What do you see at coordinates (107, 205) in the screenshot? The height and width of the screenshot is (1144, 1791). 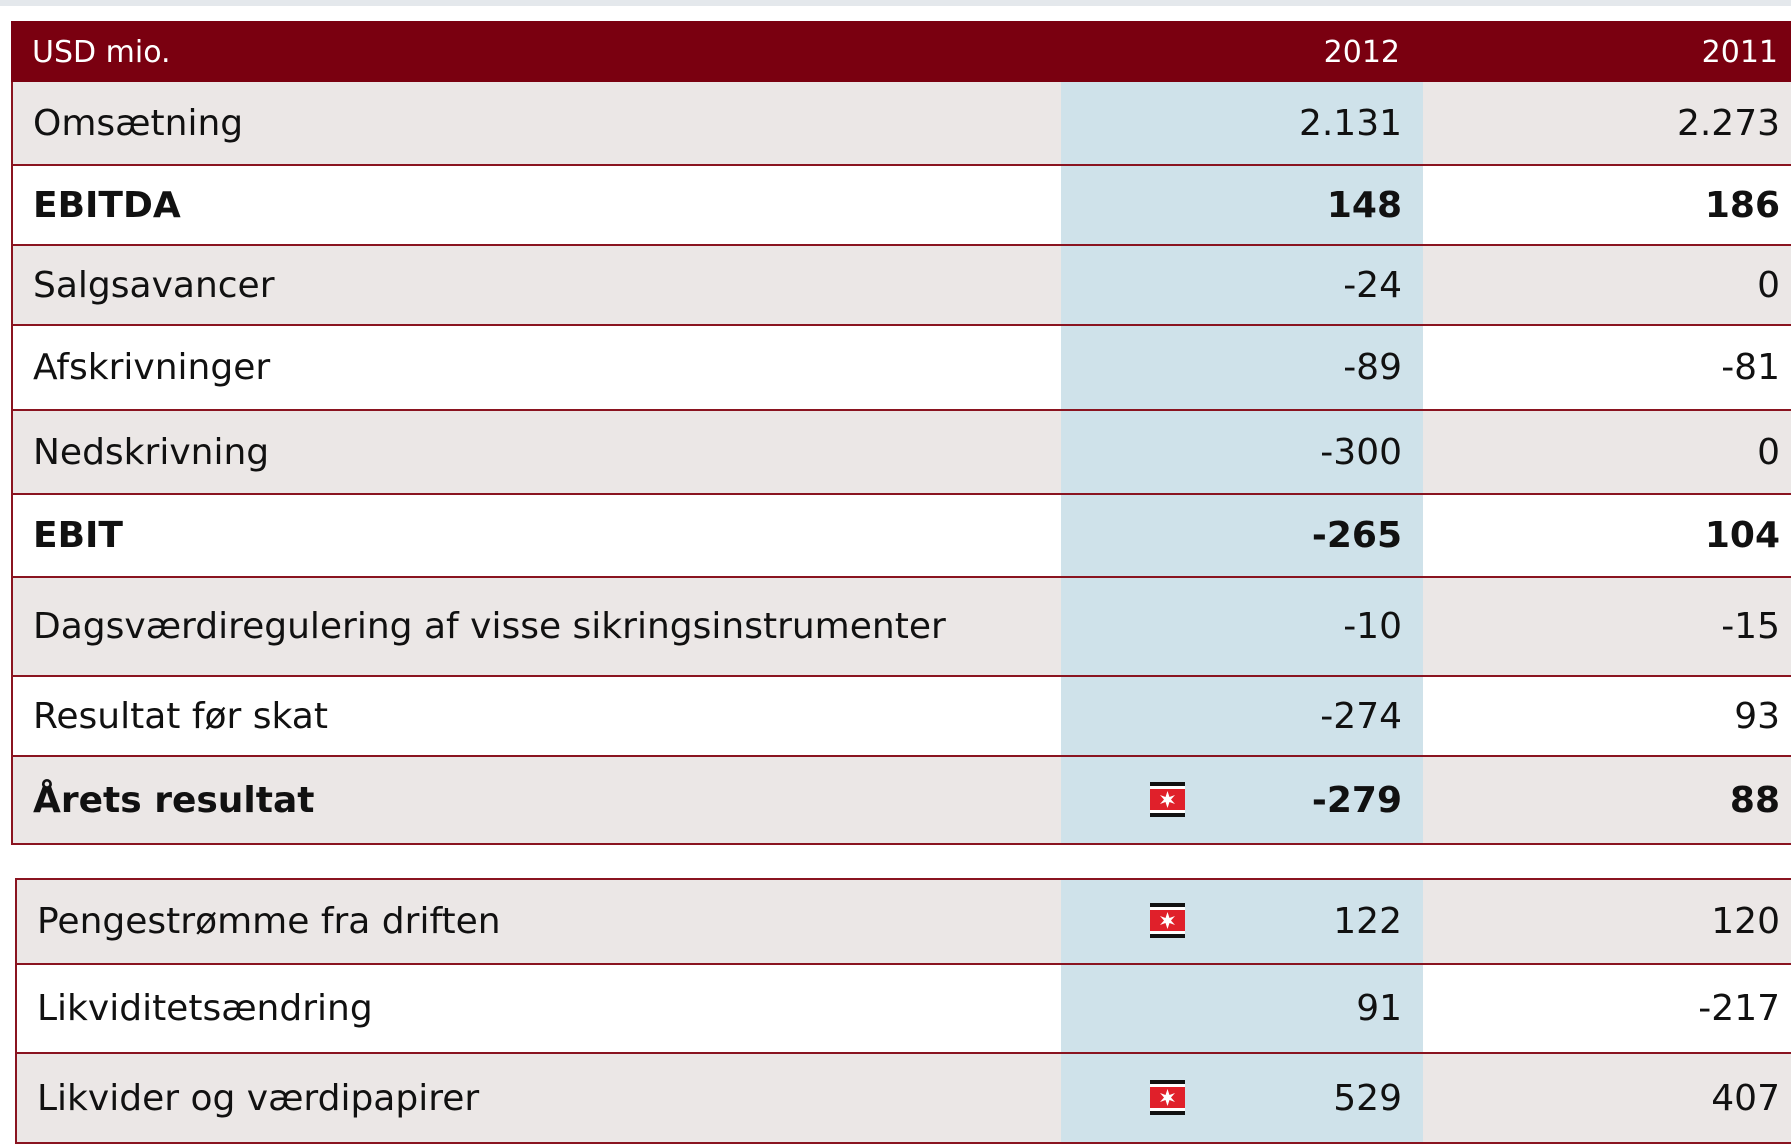 I see `row-label: EBITDA` at bounding box center [107, 205].